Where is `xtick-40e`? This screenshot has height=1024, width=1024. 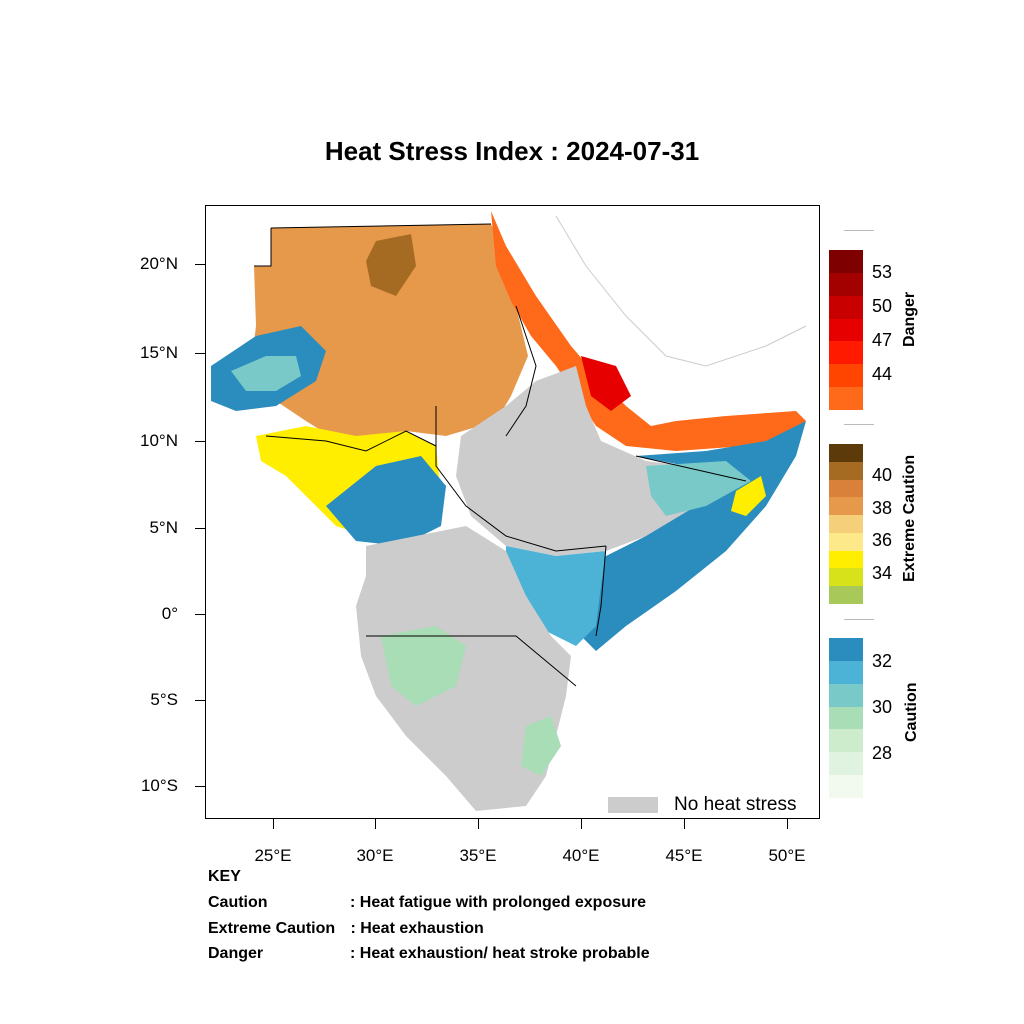
xtick-40e is located at coordinates (581, 824).